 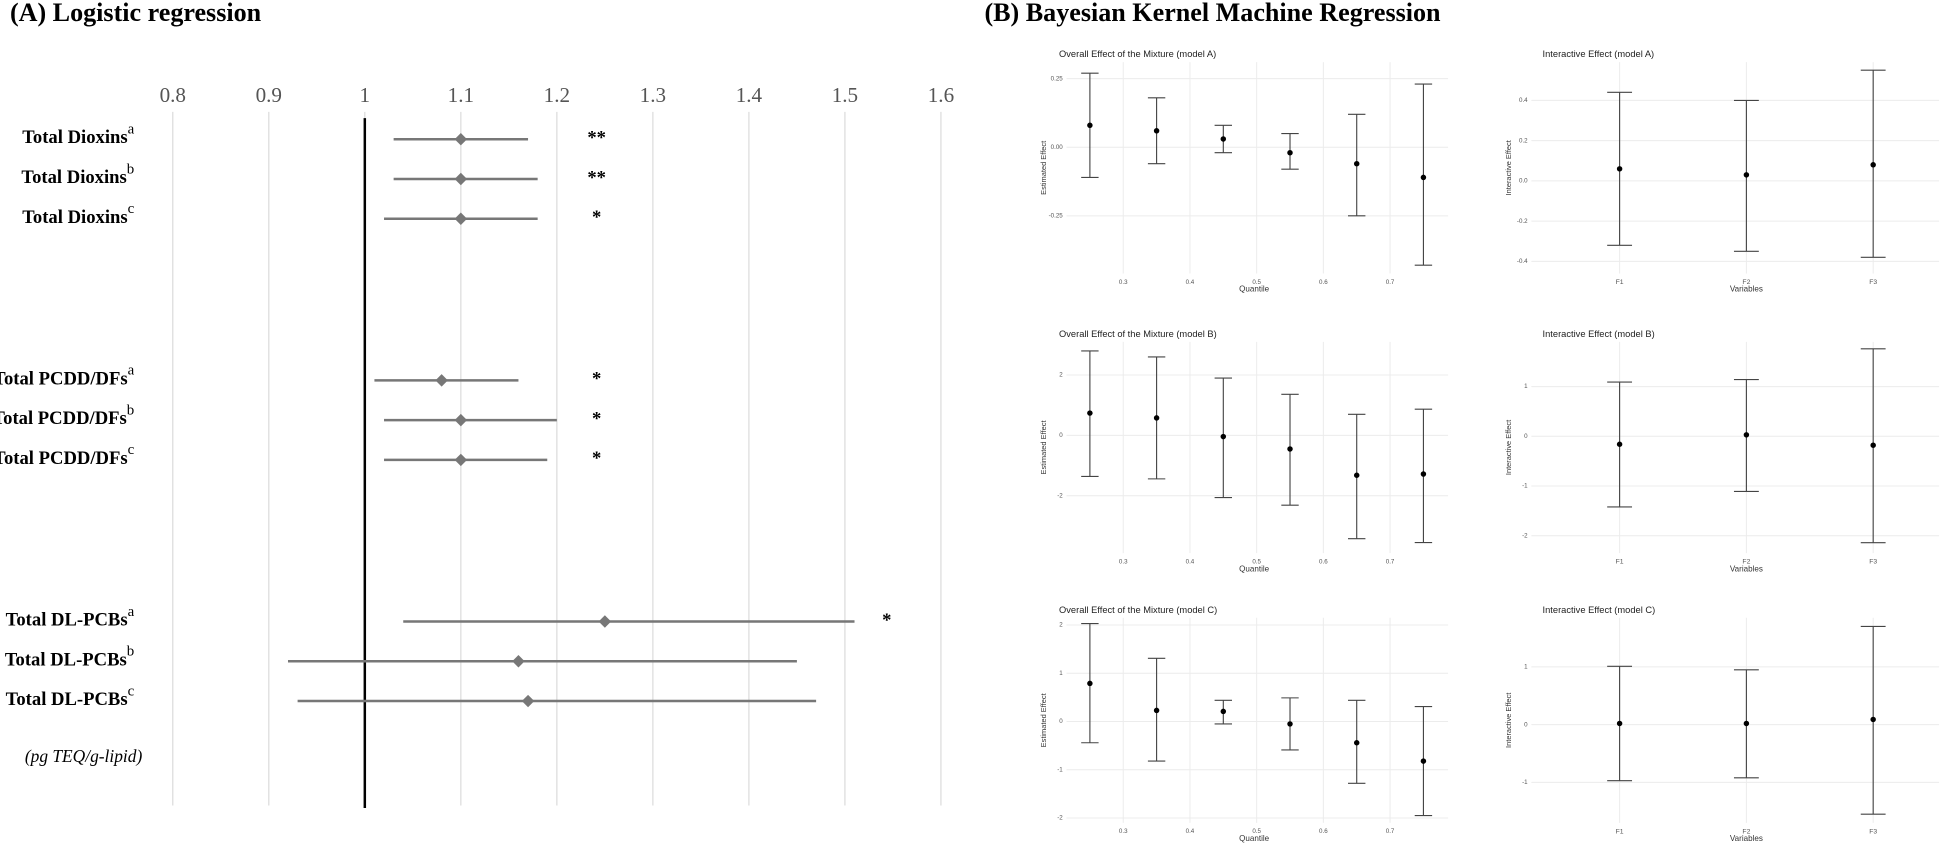 What do you see at coordinates (173, 95) in the screenshot?
I see `x-tick-label: 0.8` at bounding box center [173, 95].